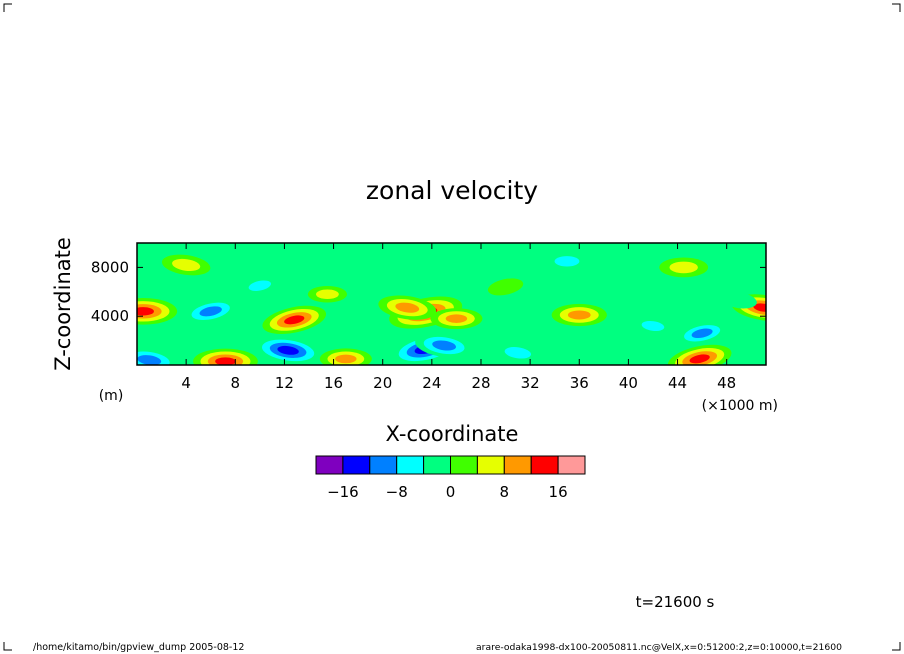  Describe the element at coordinates (382, 383) in the screenshot. I see `x-tick-label: 20` at that location.